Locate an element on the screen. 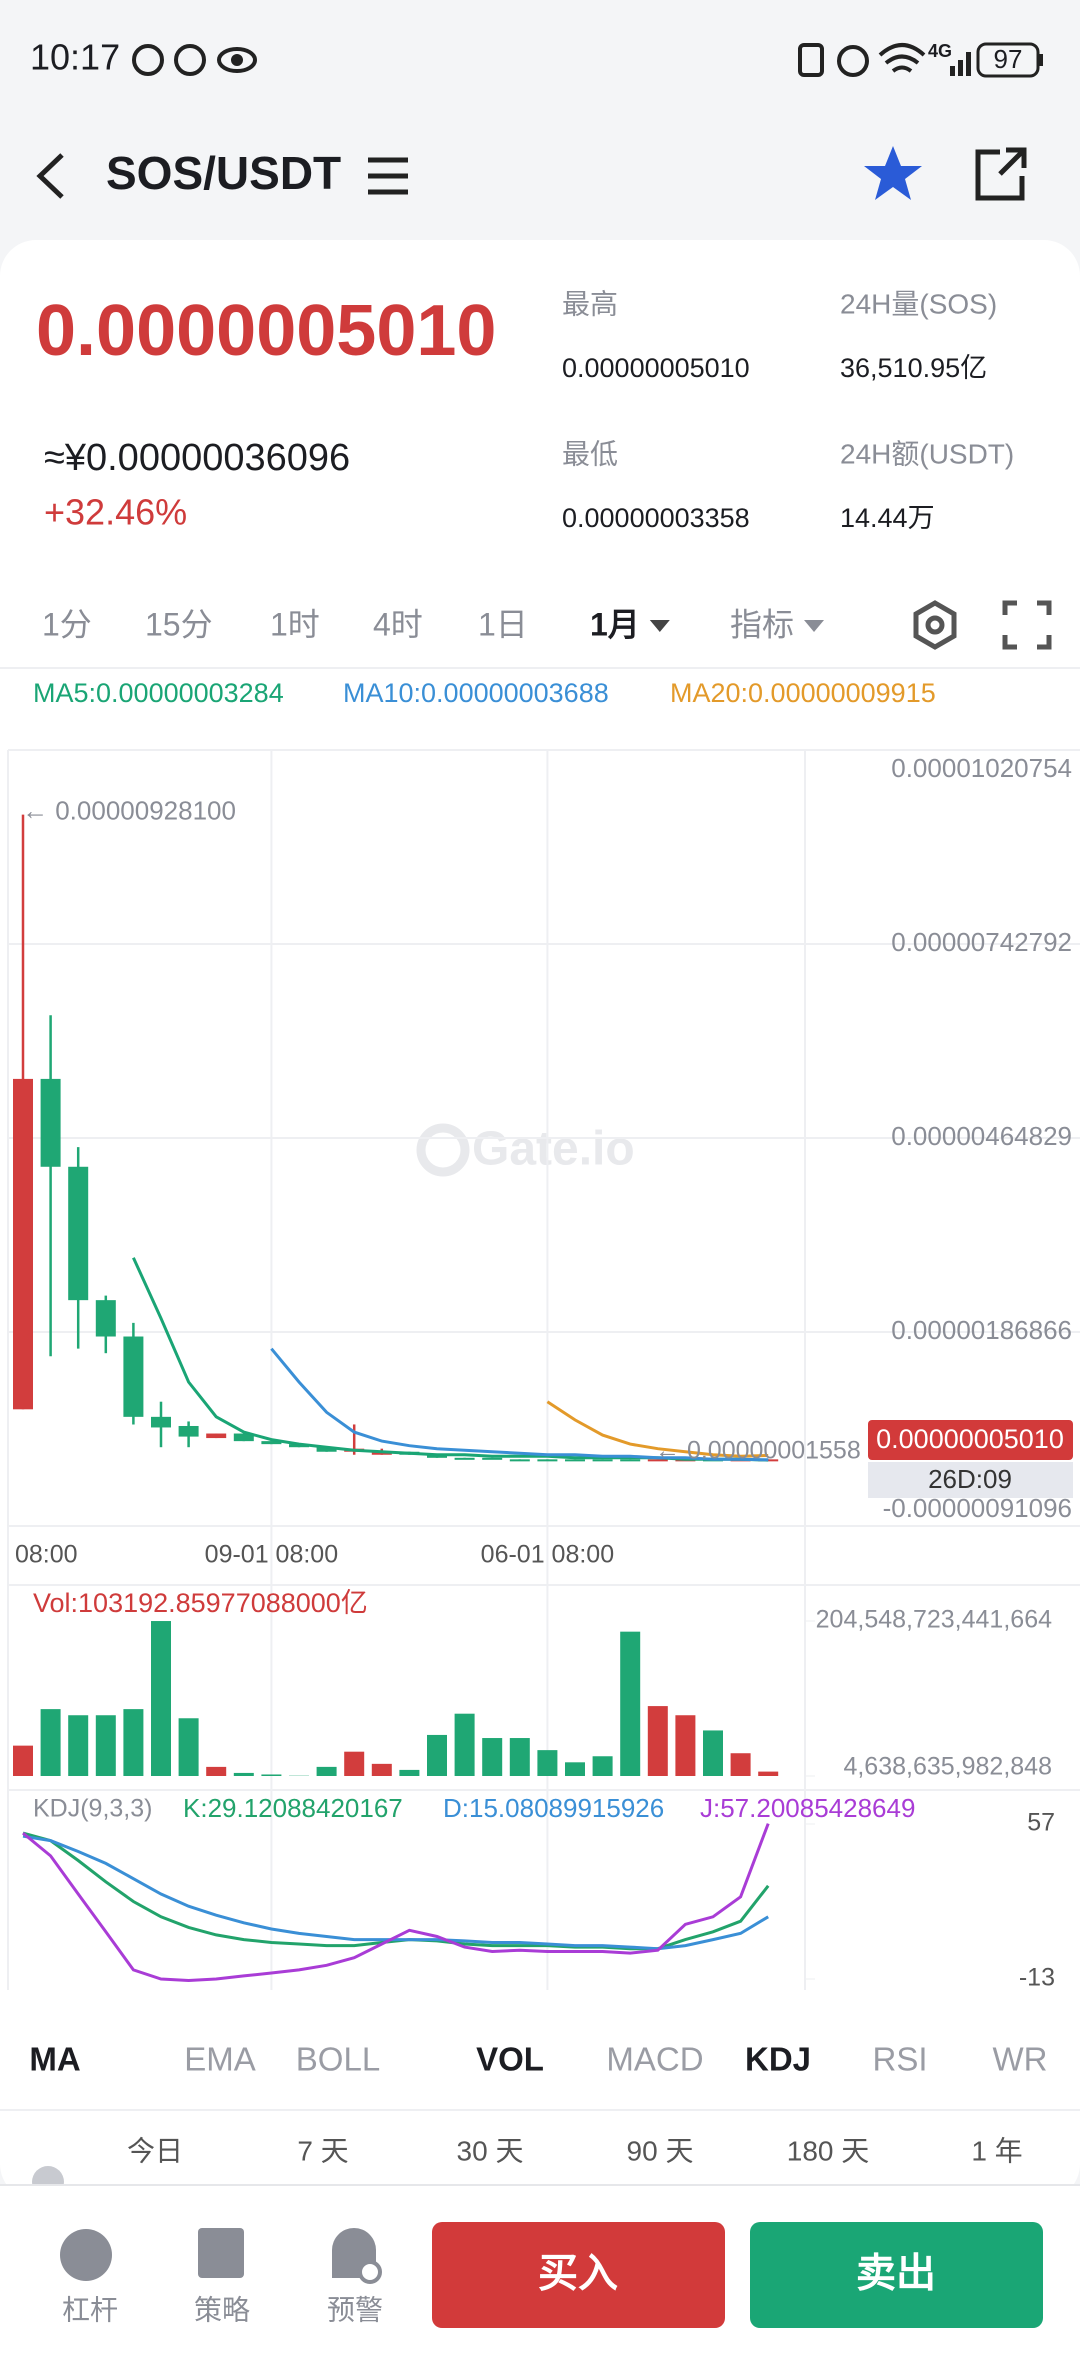  y-tick-label: 4,638,635,982,848 is located at coordinates (947, 1767).